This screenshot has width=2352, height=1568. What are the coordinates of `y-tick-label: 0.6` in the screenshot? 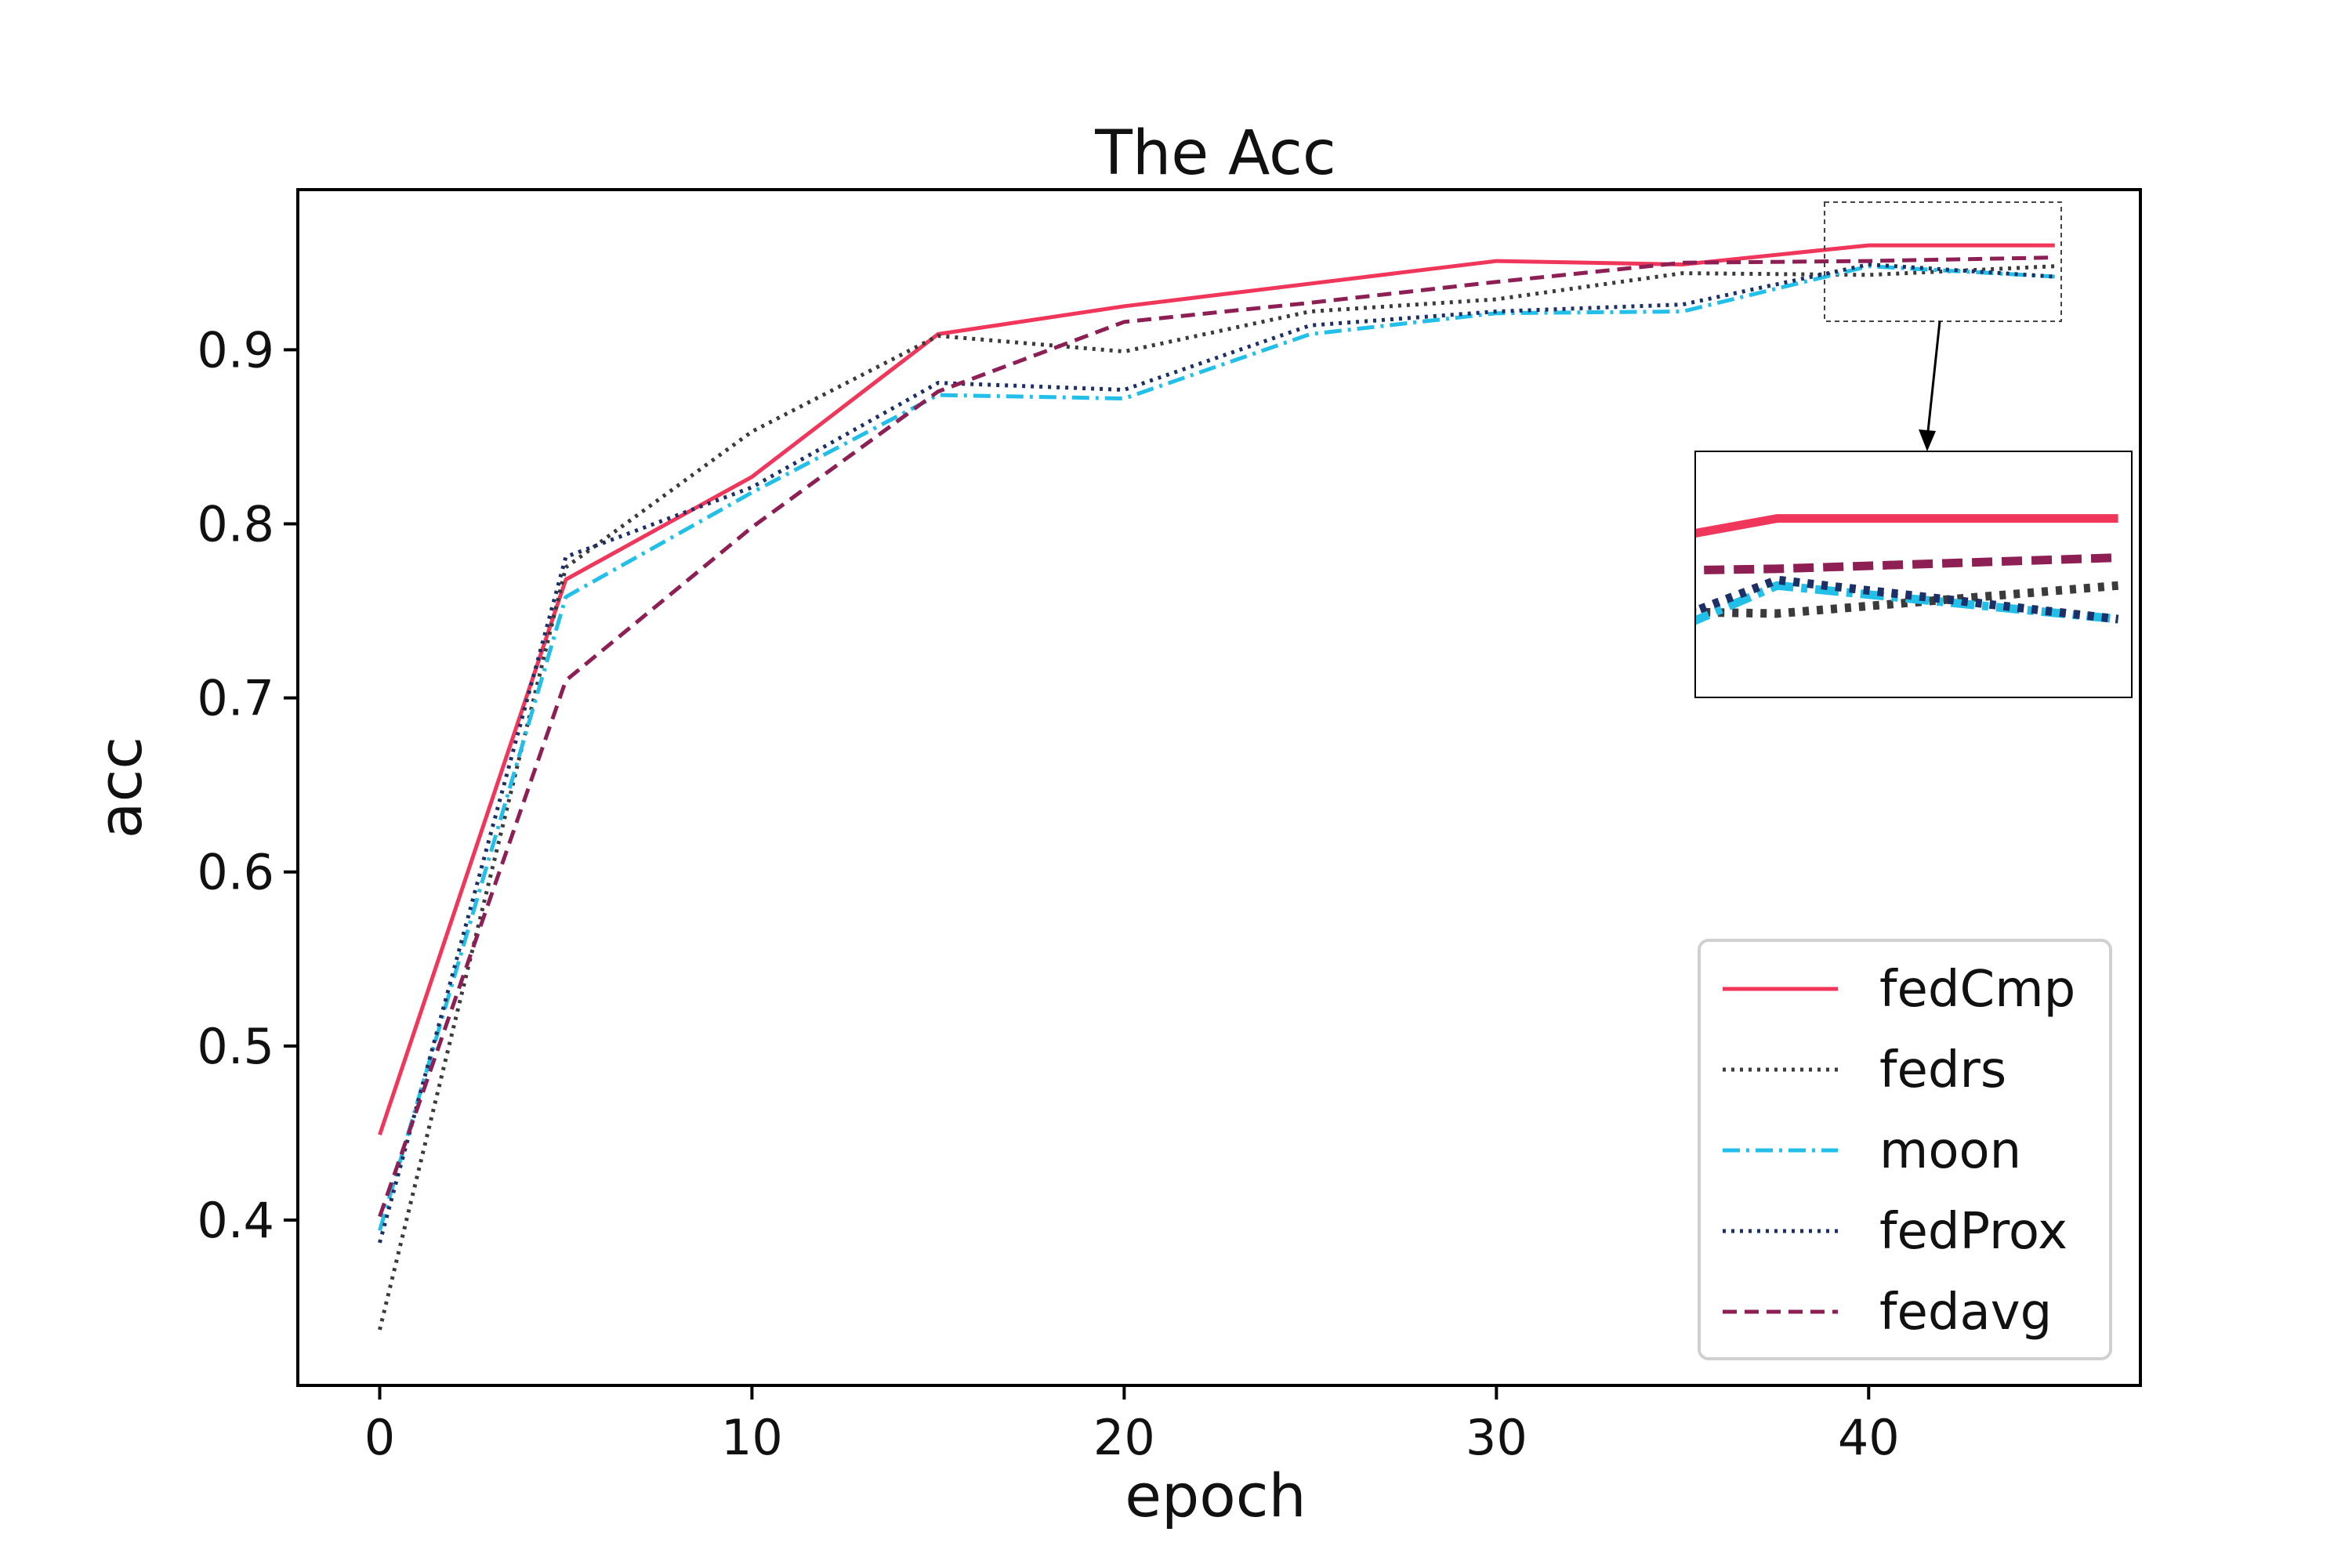 It's located at (236, 873).